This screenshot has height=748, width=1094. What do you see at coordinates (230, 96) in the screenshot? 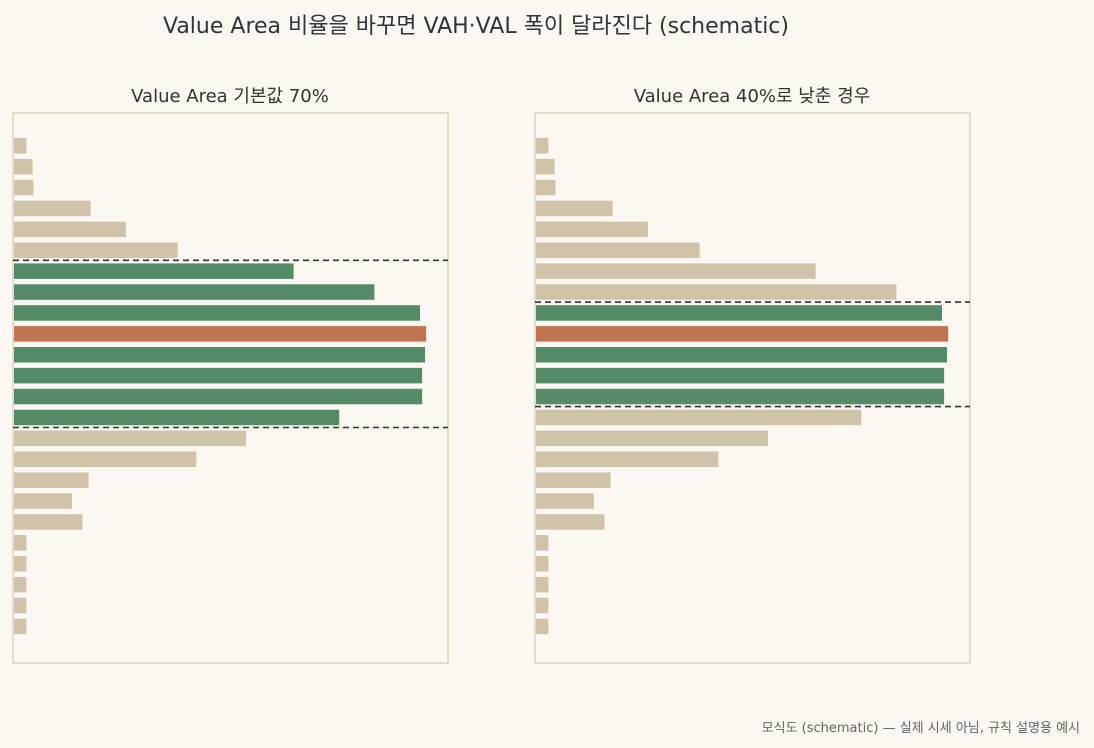
I see `panel-title-default-70: Value Area 기본값 70%` at bounding box center [230, 96].